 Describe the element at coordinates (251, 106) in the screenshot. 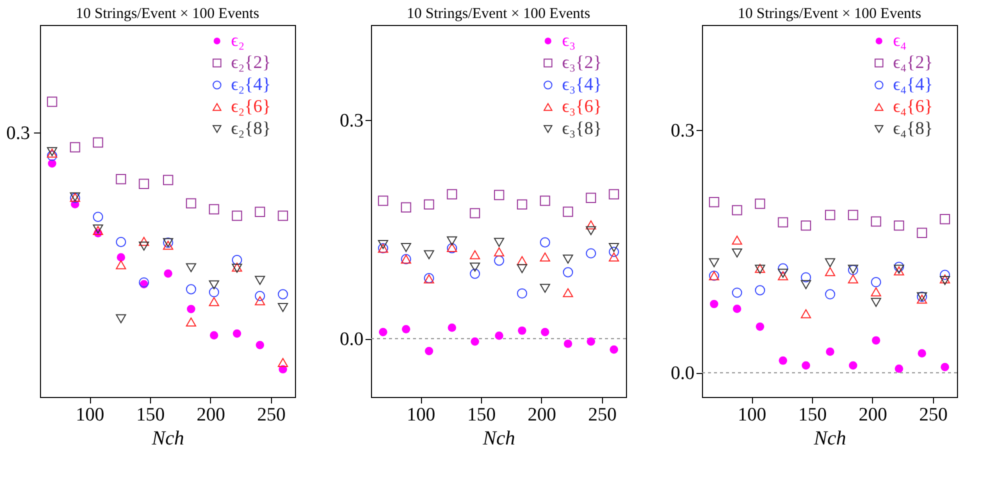

I see `legend-label: ϵ₂{6}` at that location.